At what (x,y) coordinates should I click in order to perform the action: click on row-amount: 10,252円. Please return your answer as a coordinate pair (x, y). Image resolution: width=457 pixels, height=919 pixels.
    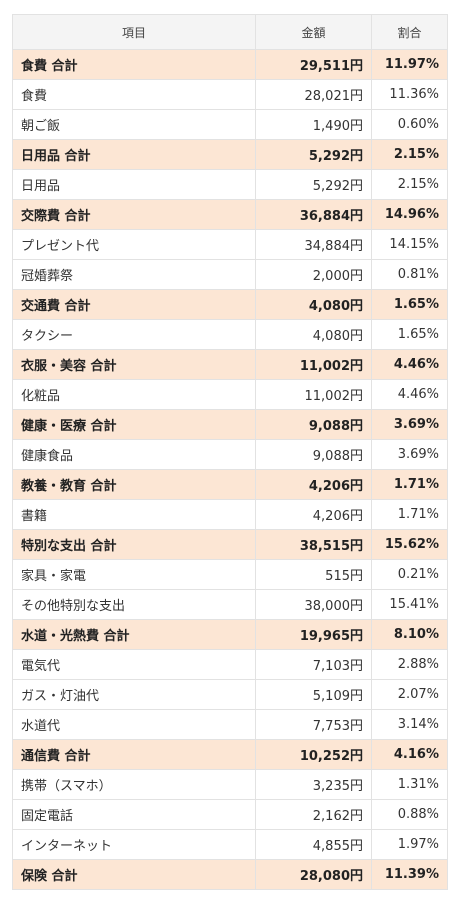
    Looking at the image, I should click on (313, 754).